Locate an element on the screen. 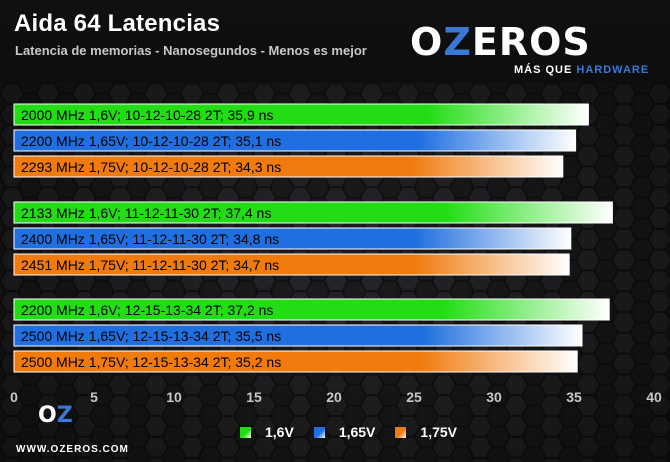  legend-item: 1,65V is located at coordinates (344, 432).